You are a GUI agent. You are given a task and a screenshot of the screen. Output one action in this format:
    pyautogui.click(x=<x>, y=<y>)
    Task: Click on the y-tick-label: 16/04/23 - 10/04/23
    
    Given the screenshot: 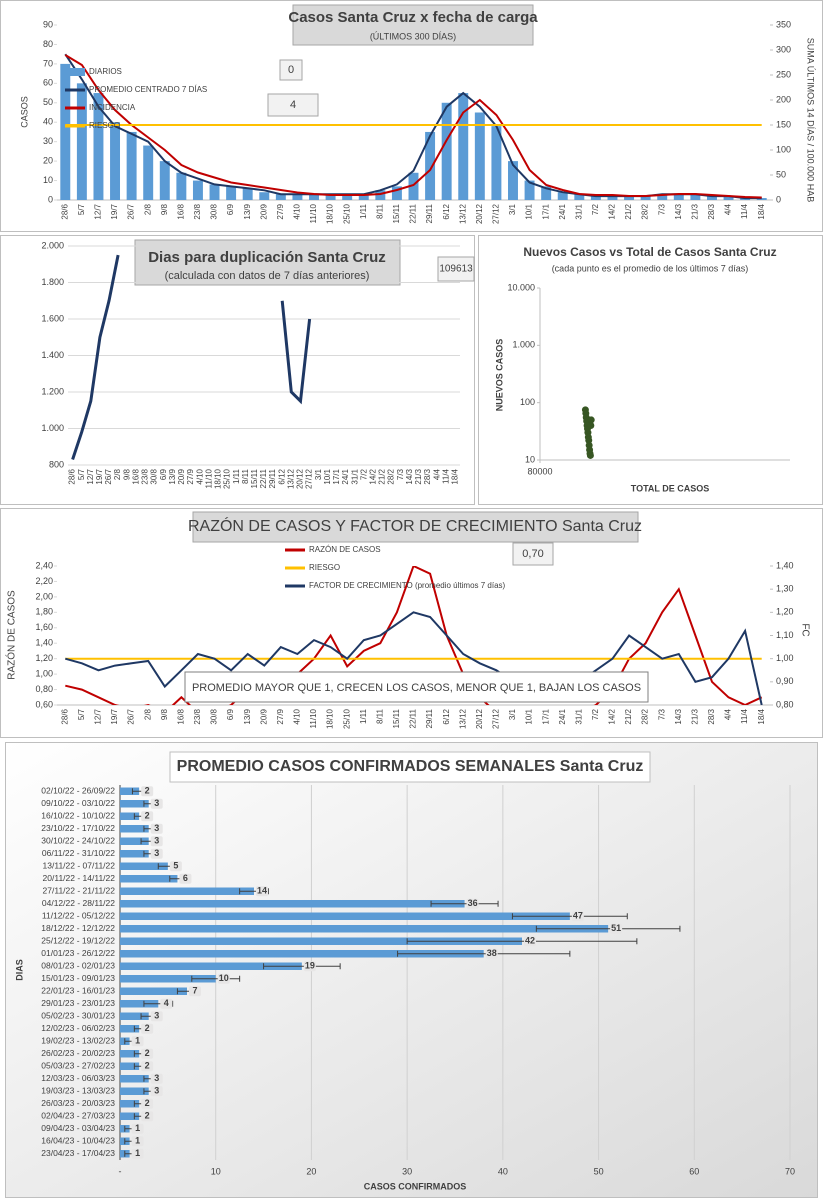 What is the action you would take?
    pyautogui.click(x=78, y=1141)
    